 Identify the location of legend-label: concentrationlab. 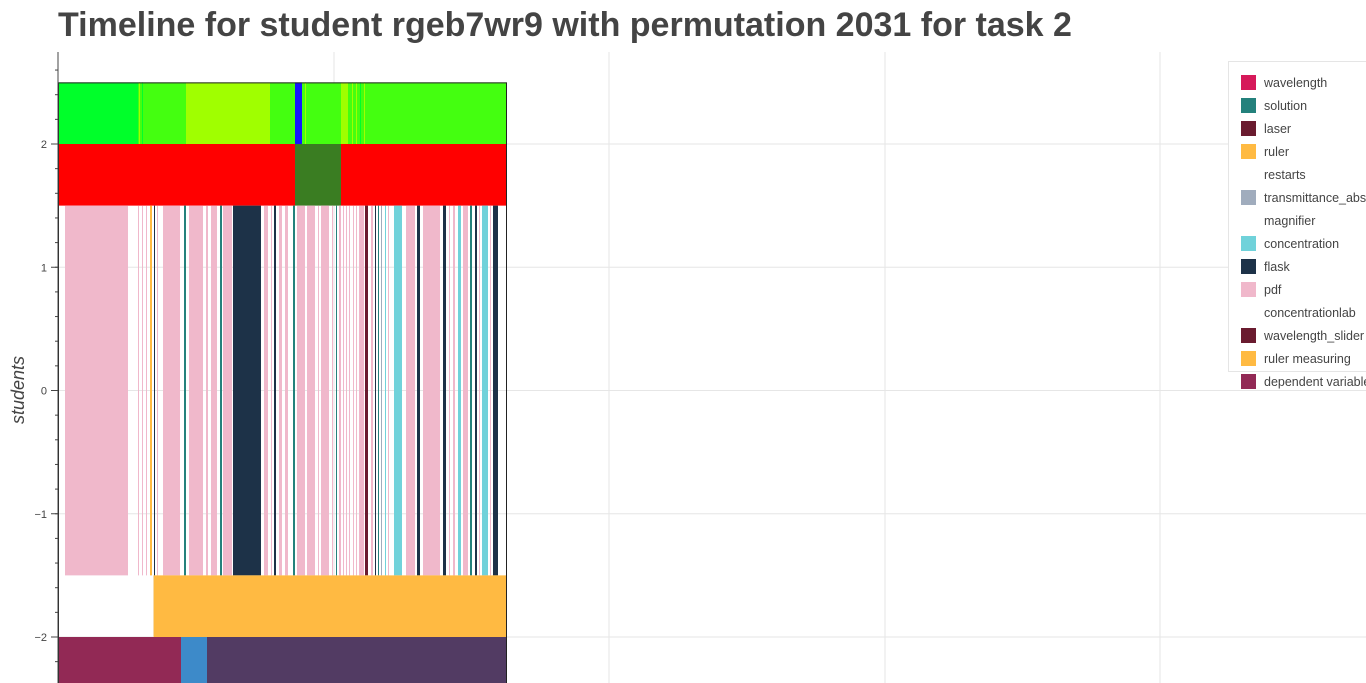
(1310, 312).